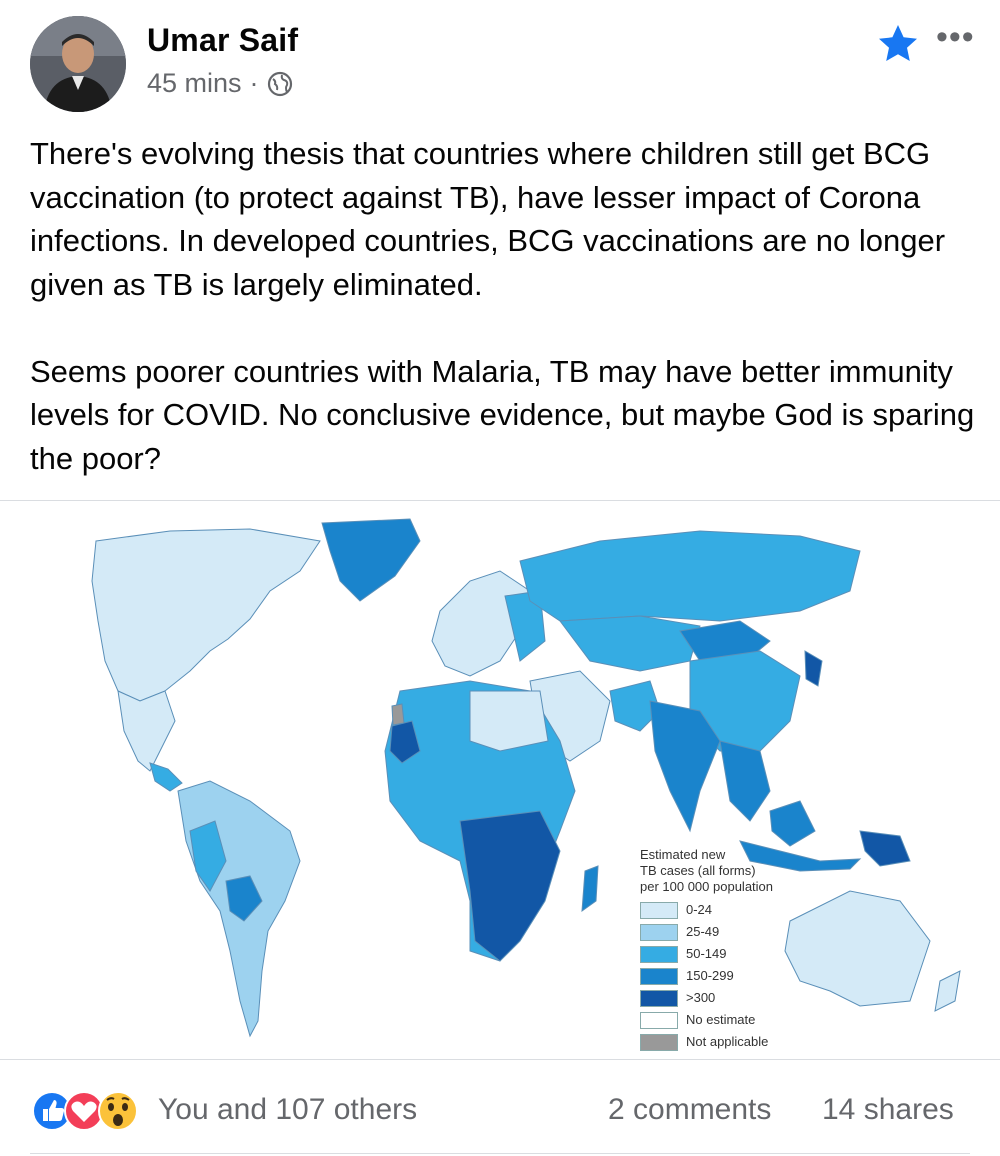 This screenshot has height=1156, width=1000. I want to click on post-header: Umar Saif 45 mins · •••, so click(500, 62).